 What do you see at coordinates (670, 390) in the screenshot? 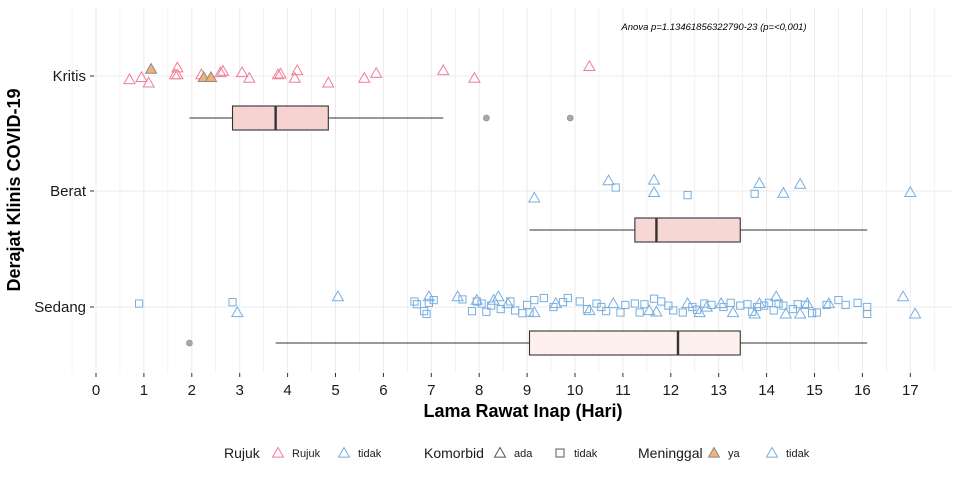
I see `x-tick-label: 12` at bounding box center [670, 390].